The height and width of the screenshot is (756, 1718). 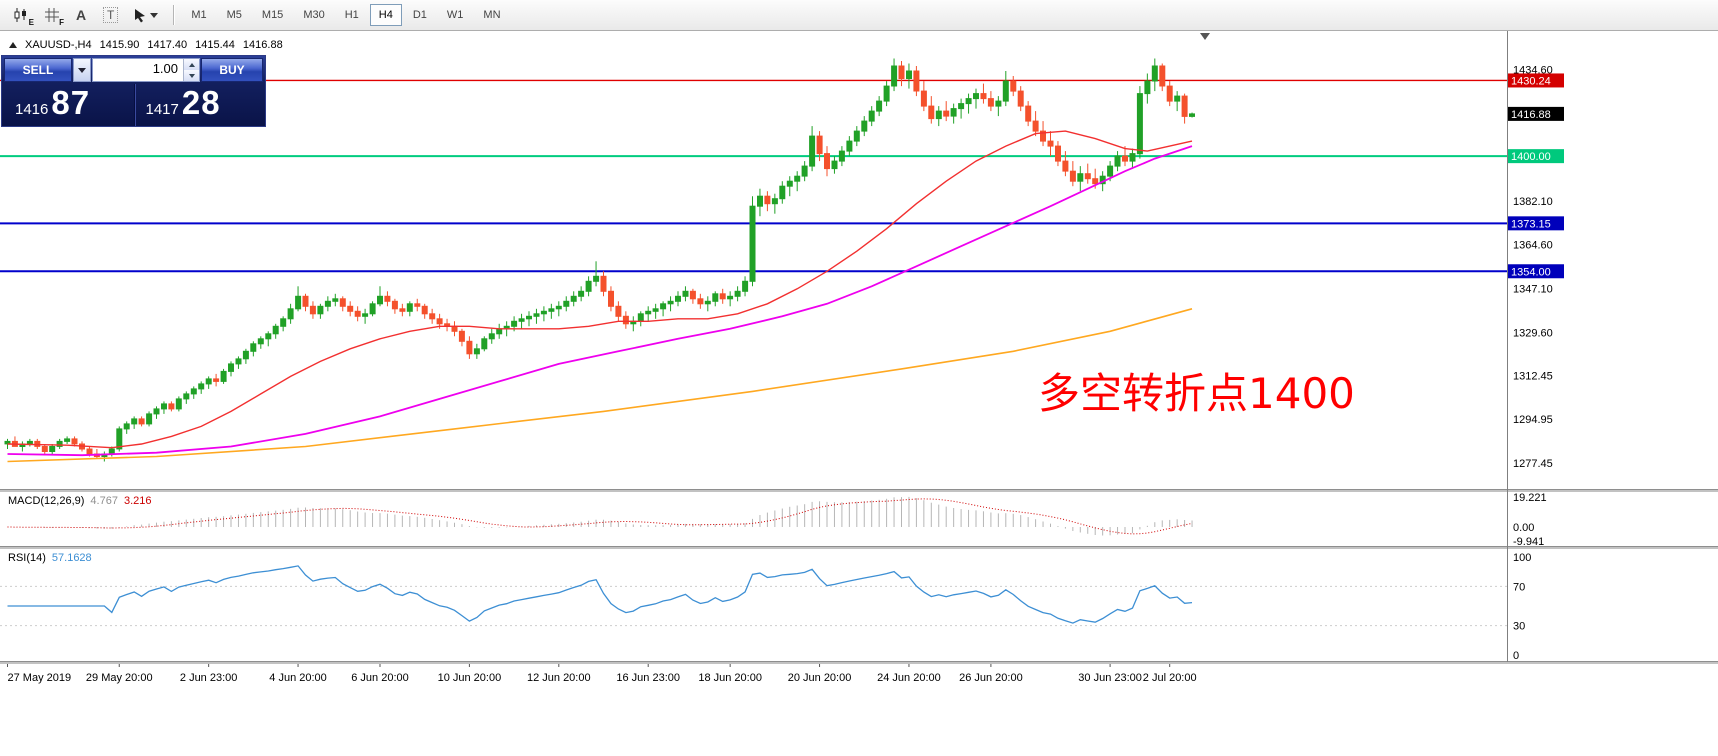 I want to click on volume-stepper, so click(x=191, y=70).